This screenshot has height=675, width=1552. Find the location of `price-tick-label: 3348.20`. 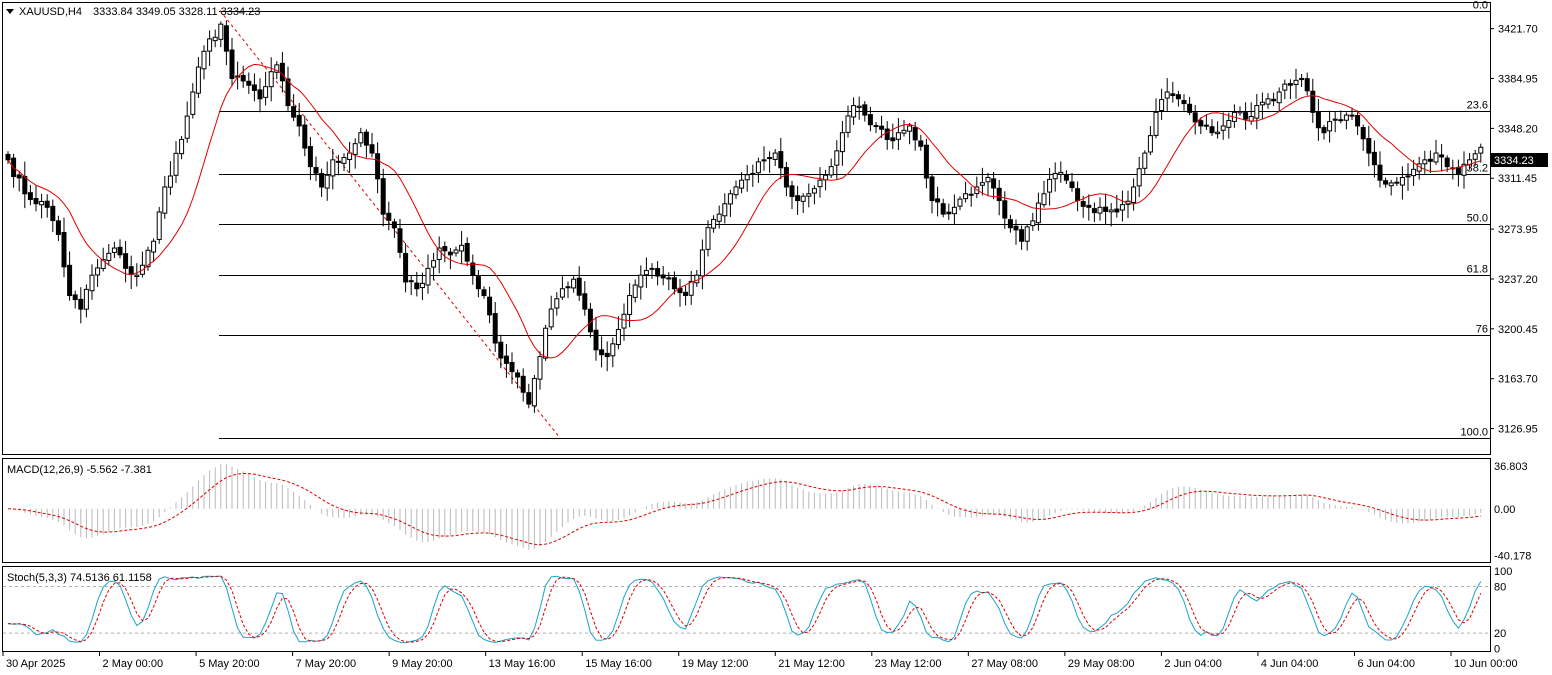

price-tick-label: 3348.20 is located at coordinates (1518, 129).